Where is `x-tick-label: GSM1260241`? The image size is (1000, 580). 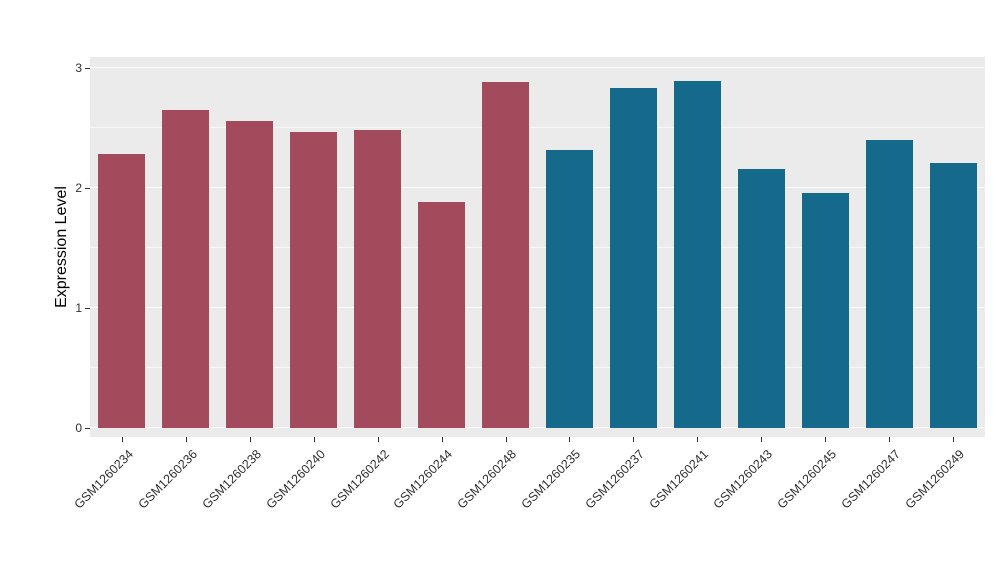
x-tick-label: GSM1260241 is located at coordinates (679, 479).